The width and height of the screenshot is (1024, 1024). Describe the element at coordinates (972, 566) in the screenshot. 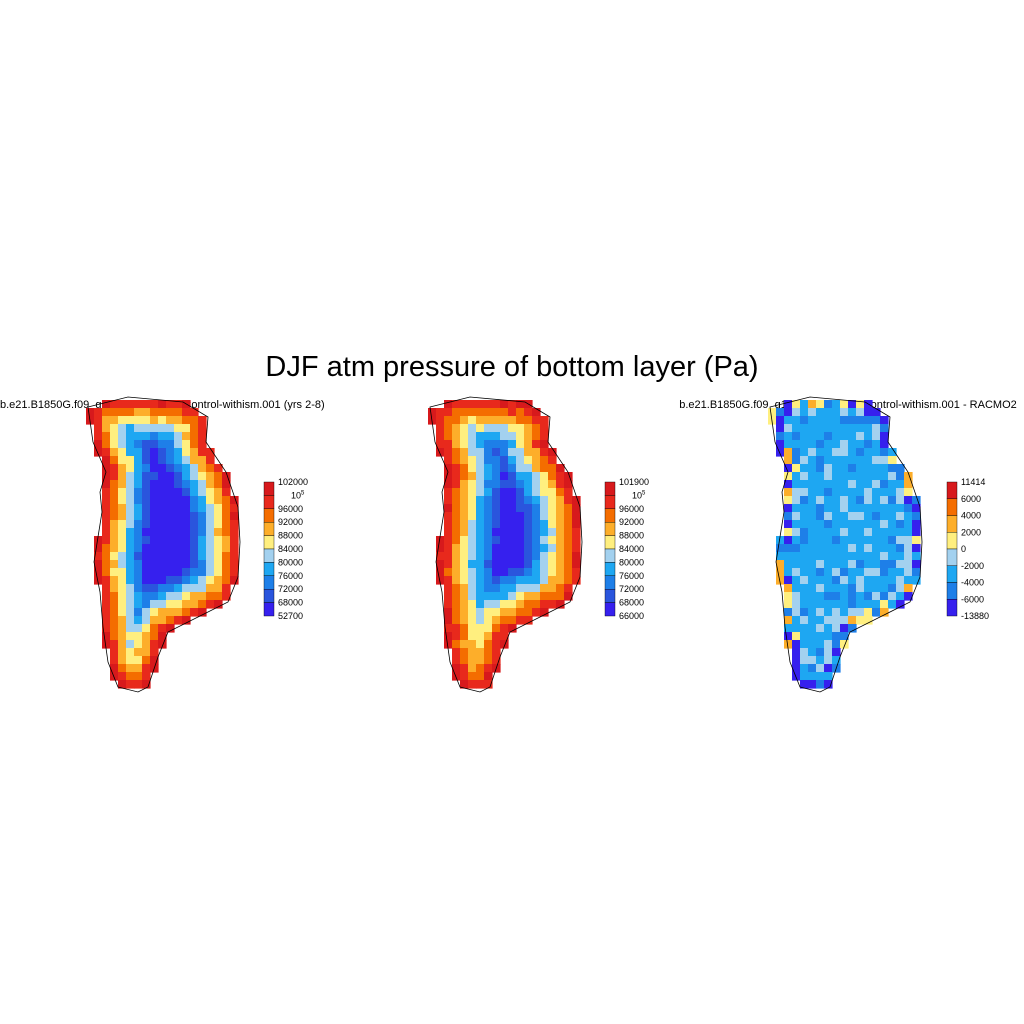

I see `colorbar-label: -2000` at that location.